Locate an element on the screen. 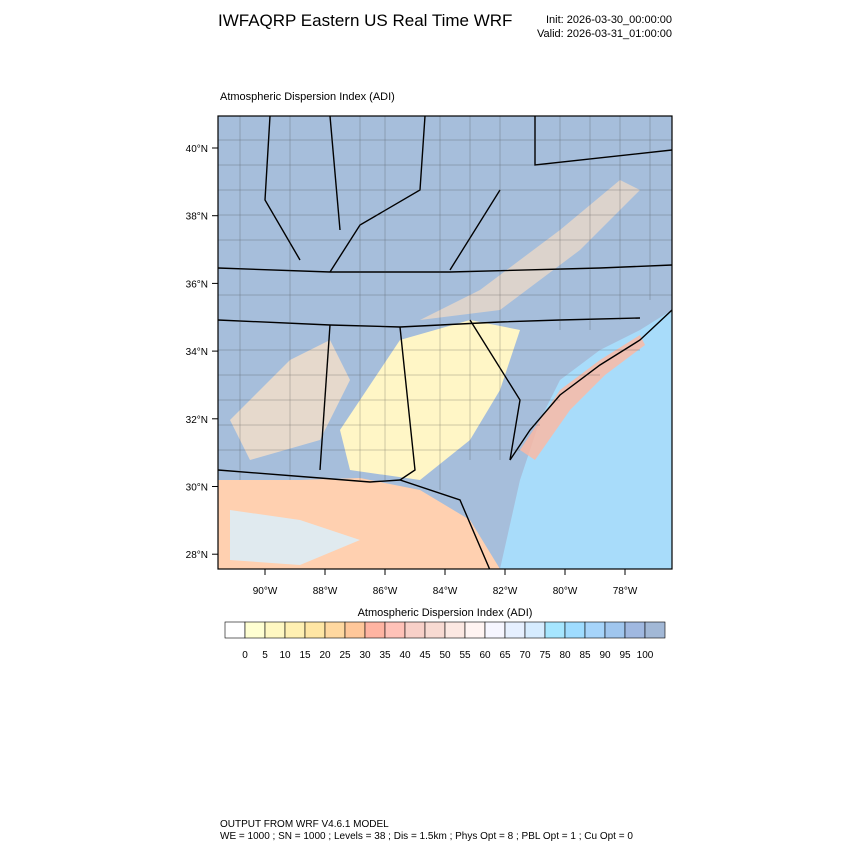  lat-label: 36°N is located at coordinates (197, 284).